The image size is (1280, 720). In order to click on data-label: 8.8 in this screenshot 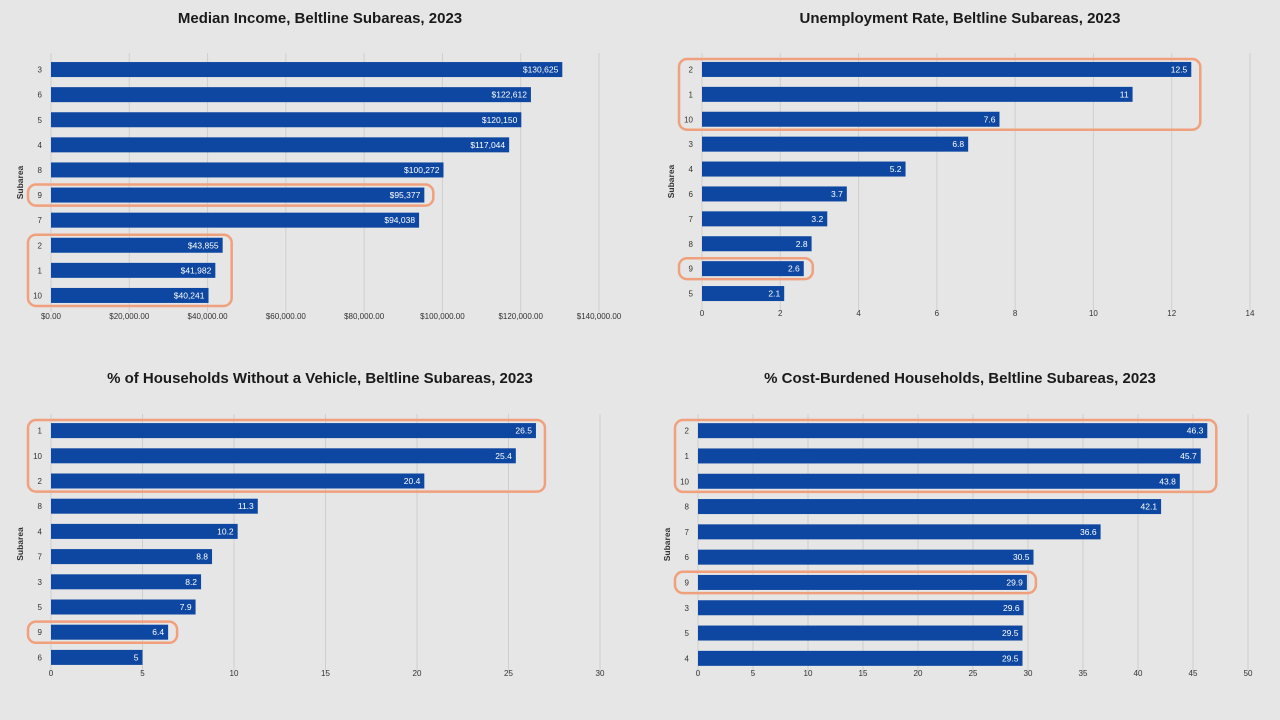, I will do `click(202, 557)`.